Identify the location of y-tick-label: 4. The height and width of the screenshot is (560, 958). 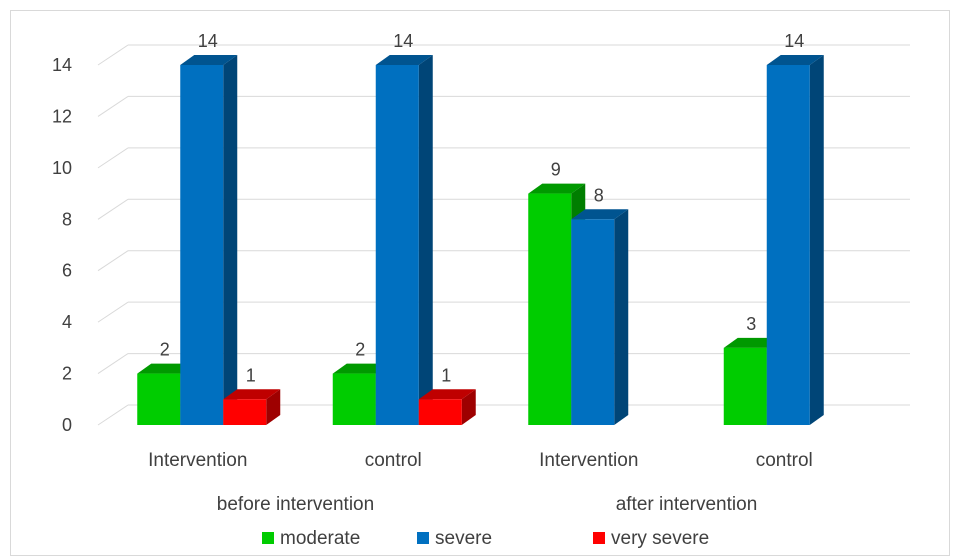
(67, 322).